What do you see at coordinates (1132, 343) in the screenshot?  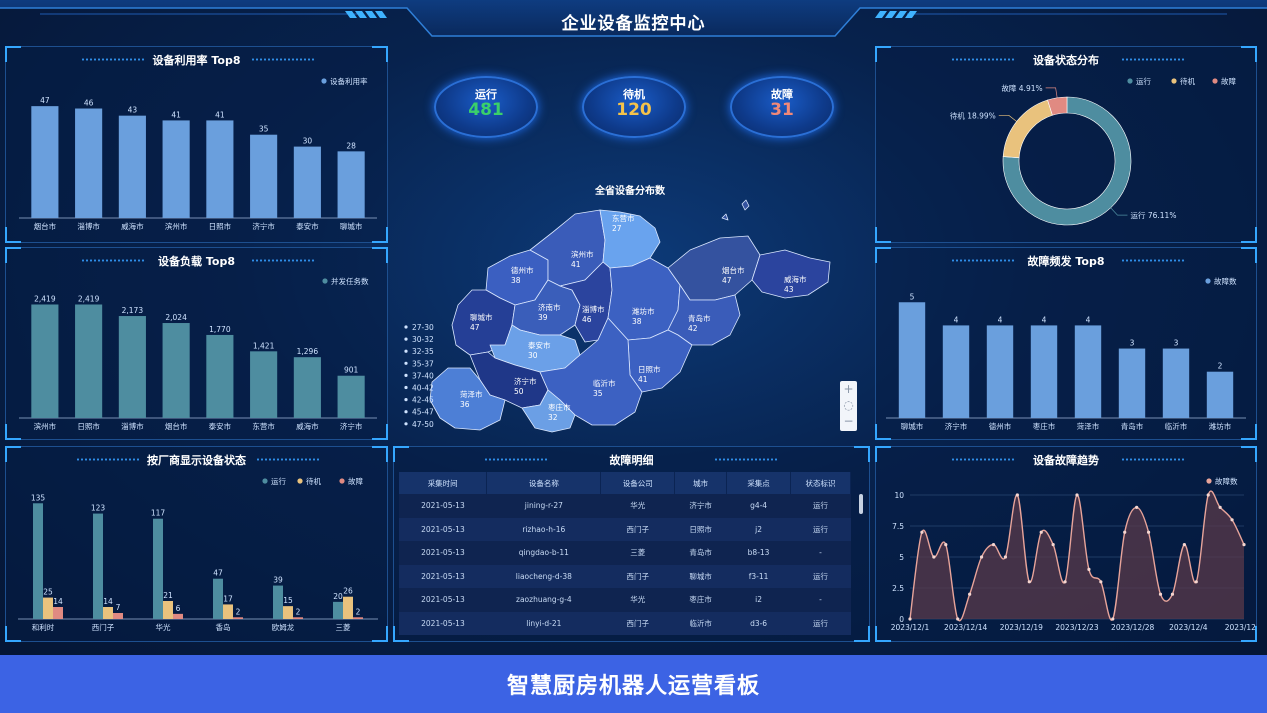 I see `bar-value-label: 3` at bounding box center [1132, 343].